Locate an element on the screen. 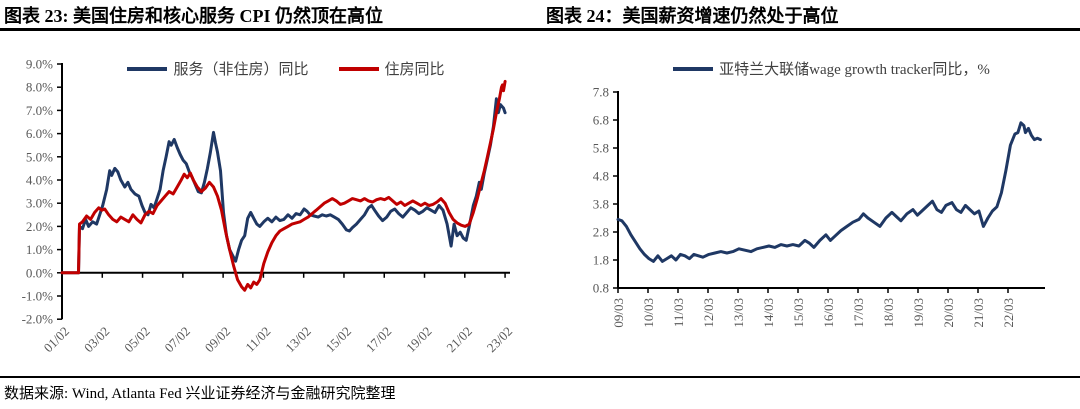  svg-text: 2.0% is located at coordinates (39, 226).